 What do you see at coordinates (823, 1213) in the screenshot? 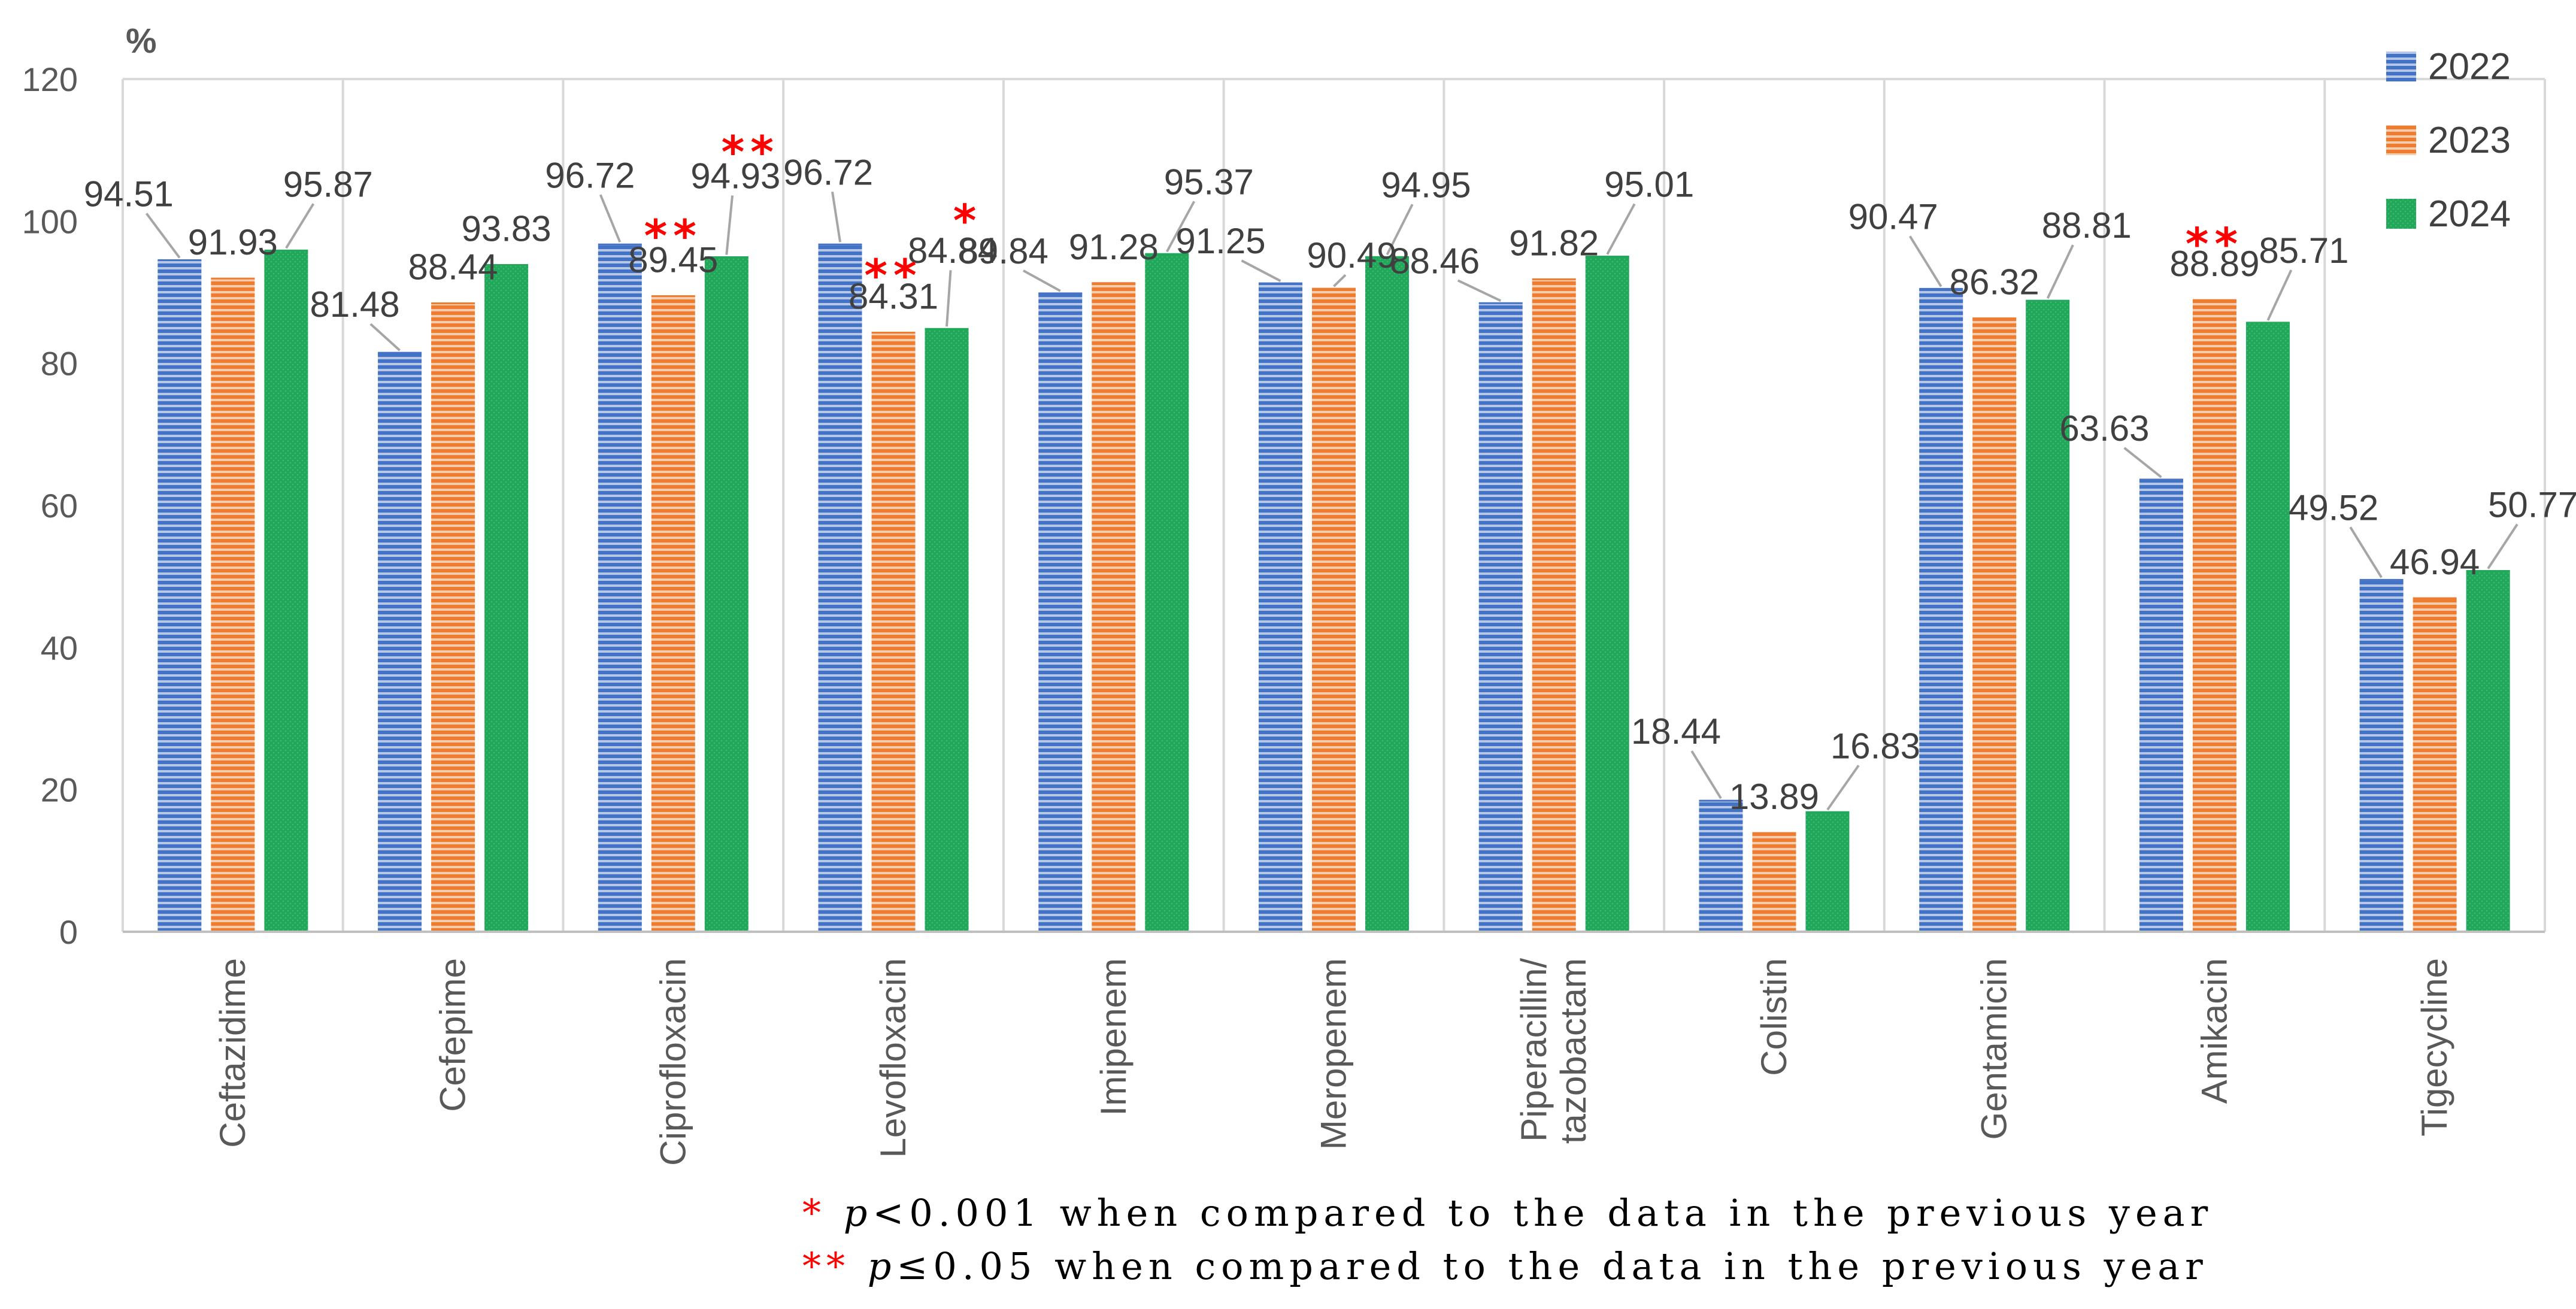
I see `footnote-marker: *` at bounding box center [823, 1213].